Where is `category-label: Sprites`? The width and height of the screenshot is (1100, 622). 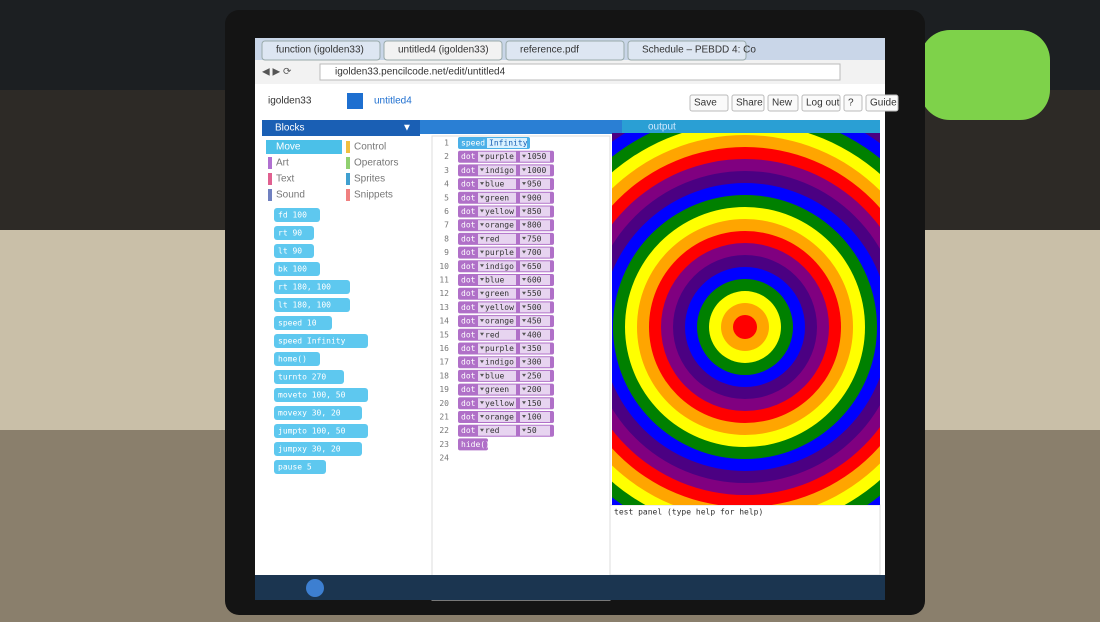
category-label: Sprites is located at coordinates (369, 179).